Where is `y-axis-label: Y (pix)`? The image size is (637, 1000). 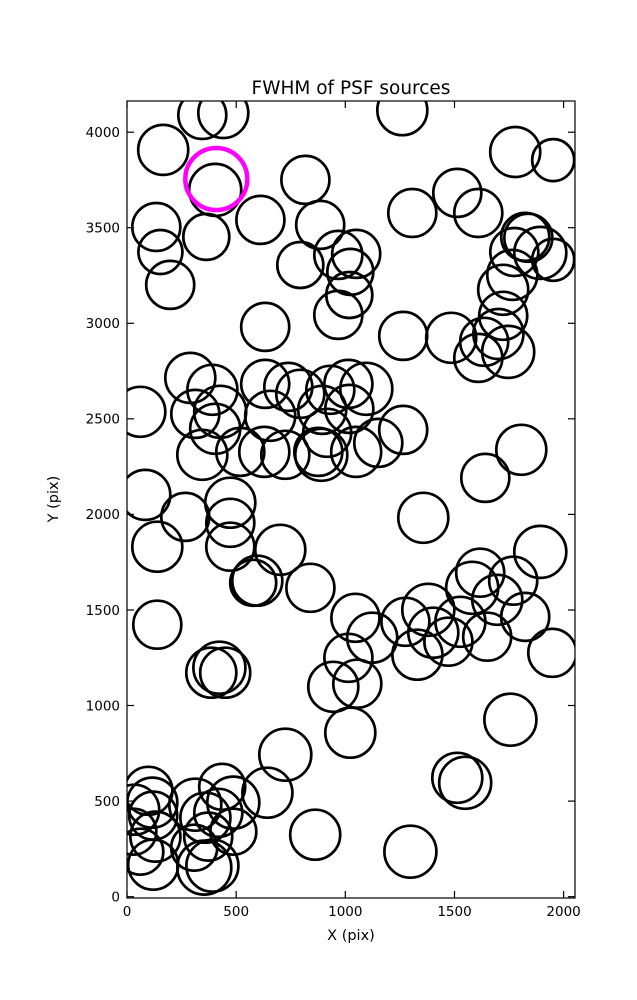 y-axis-label: Y (pix) is located at coordinates (54, 500).